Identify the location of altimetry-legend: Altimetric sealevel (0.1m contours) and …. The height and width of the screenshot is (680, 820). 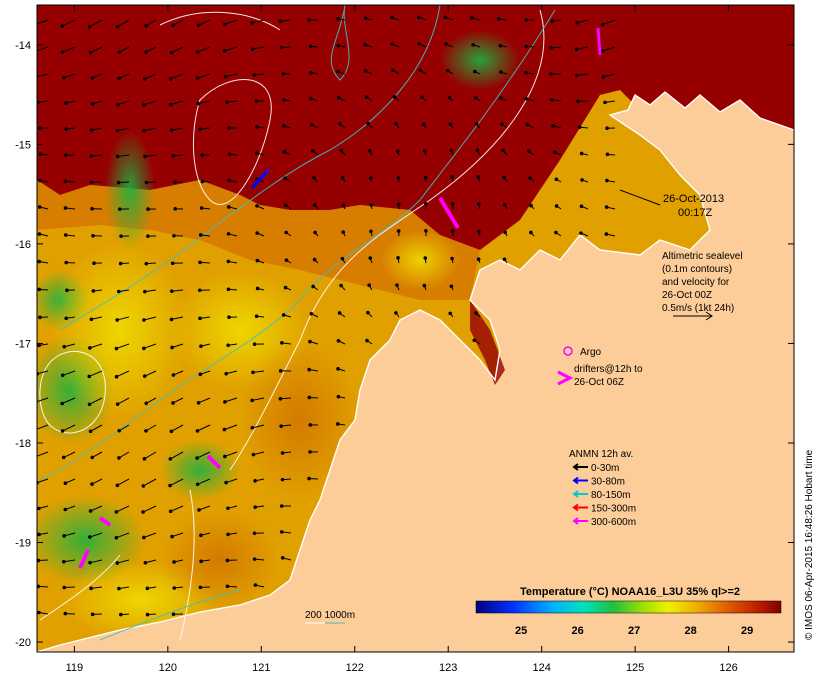
(702, 286).